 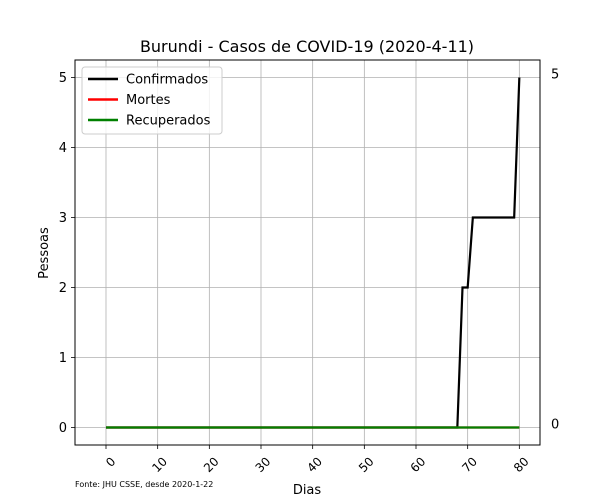 I want to click on y-axis-label: Pessoas, so click(x=44, y=253).